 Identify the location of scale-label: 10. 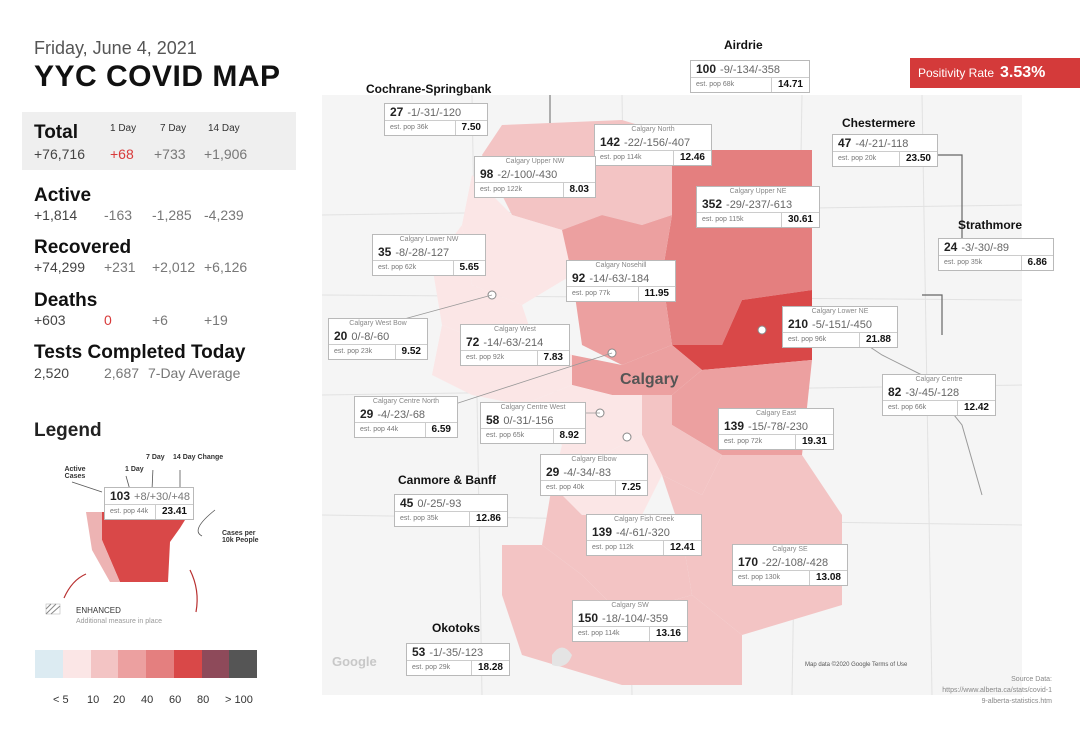
(93, 700).